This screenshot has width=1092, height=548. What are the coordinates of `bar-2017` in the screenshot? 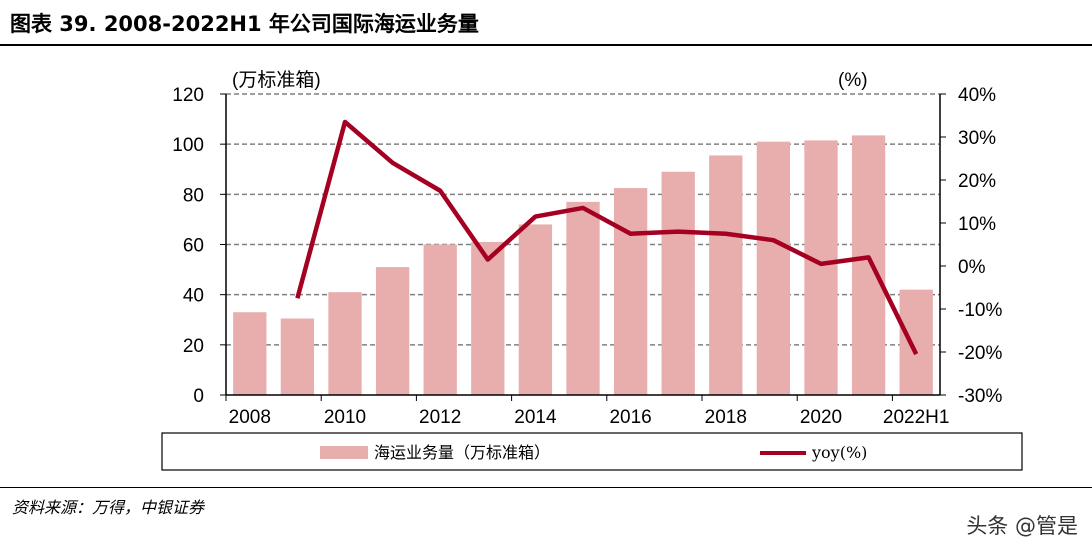 It's located at (678, 283).